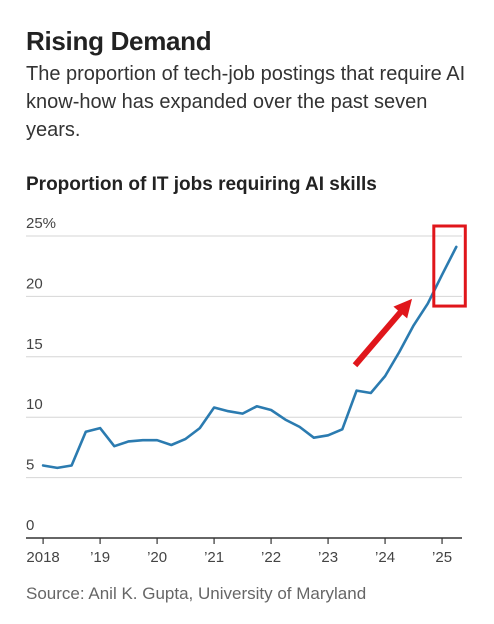 This screenshot has width=494, height=624. Describe the element at coordinates (30, 465) in the screenshot. I see `y-tick-label: 5` at that location.